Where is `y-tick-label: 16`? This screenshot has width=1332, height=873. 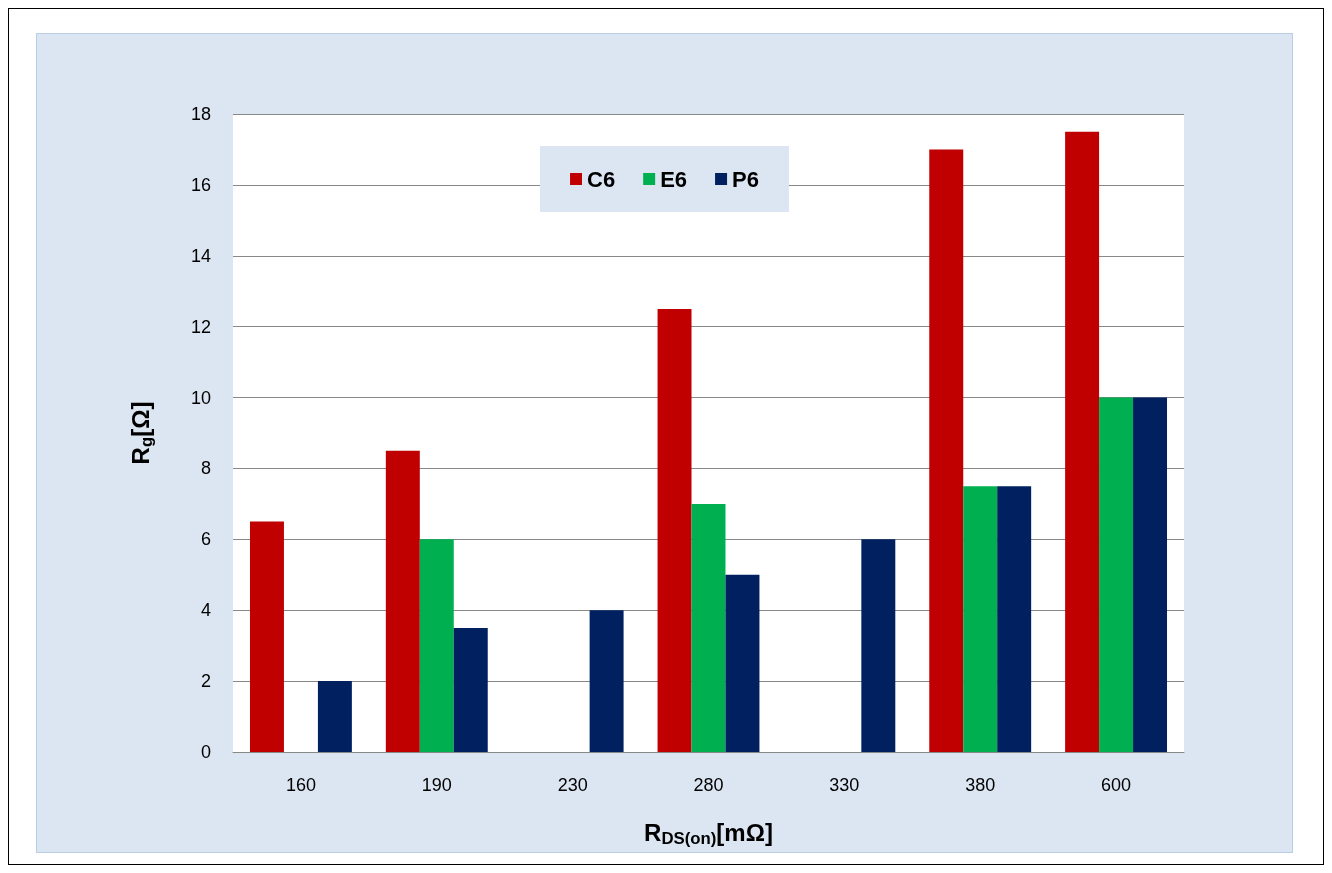
y-tick-label: 16 is located at coordinates (200, 184).